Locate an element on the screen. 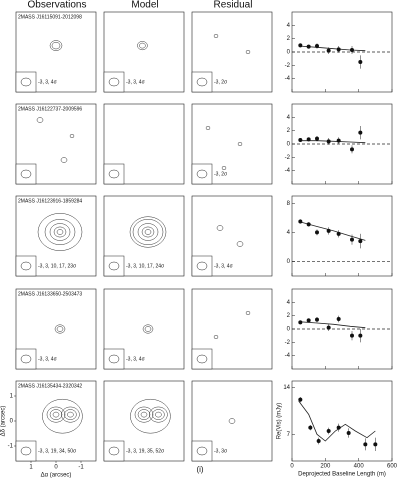  y-tick-label: 2 is located at coordinates (289, 316).